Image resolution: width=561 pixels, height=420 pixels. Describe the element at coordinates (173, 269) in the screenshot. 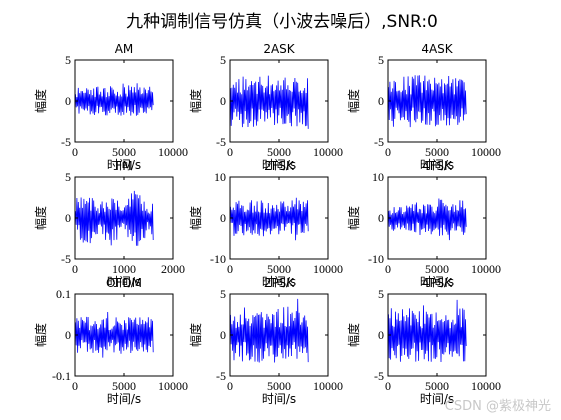

I see `x-tick-label: 2000` at that location.